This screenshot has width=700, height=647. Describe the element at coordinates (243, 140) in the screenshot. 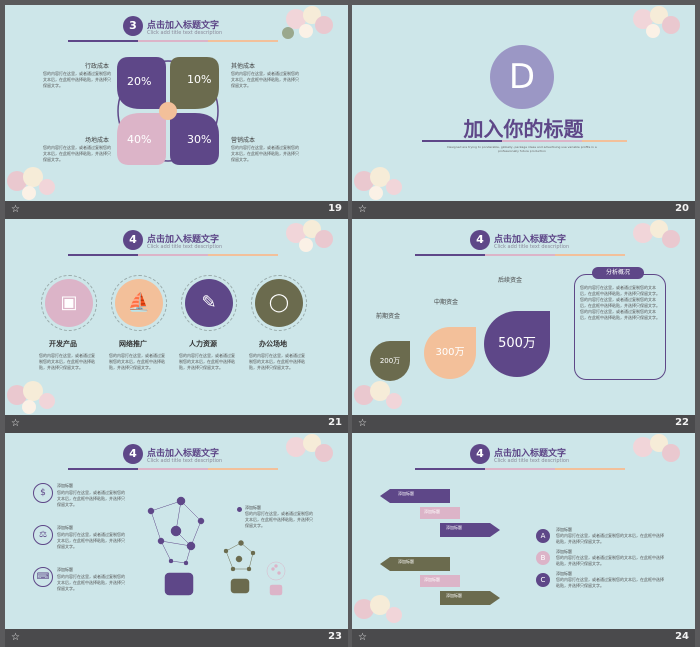

I see `cost-label: 营销成本` at that location.